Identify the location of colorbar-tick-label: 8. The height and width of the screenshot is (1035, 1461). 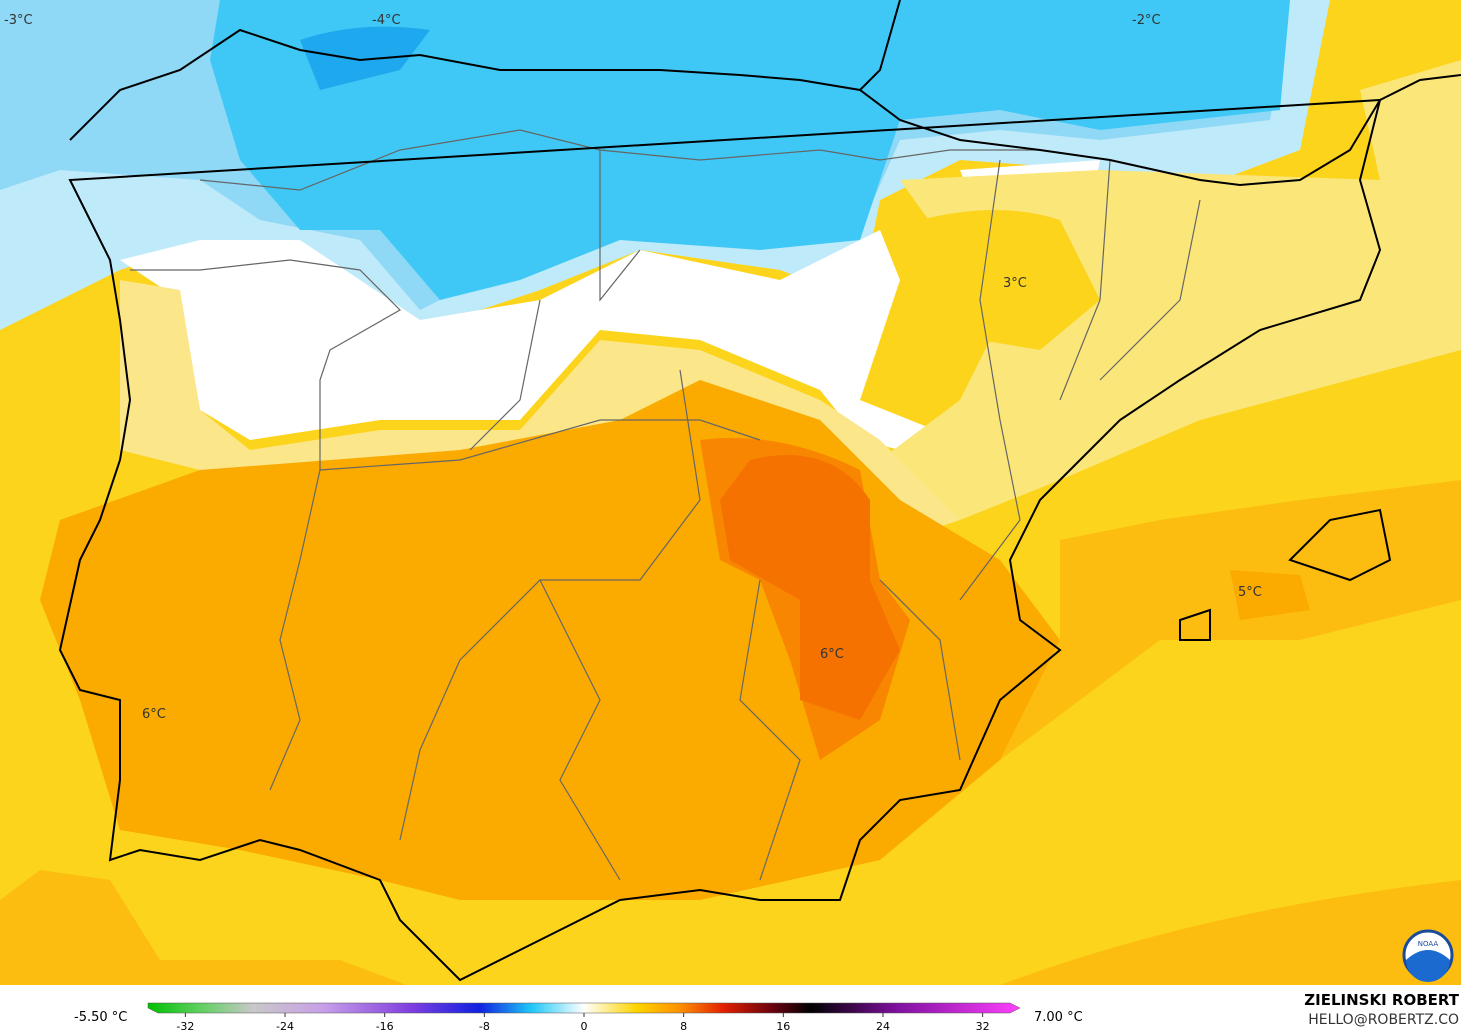
(683, 1026).